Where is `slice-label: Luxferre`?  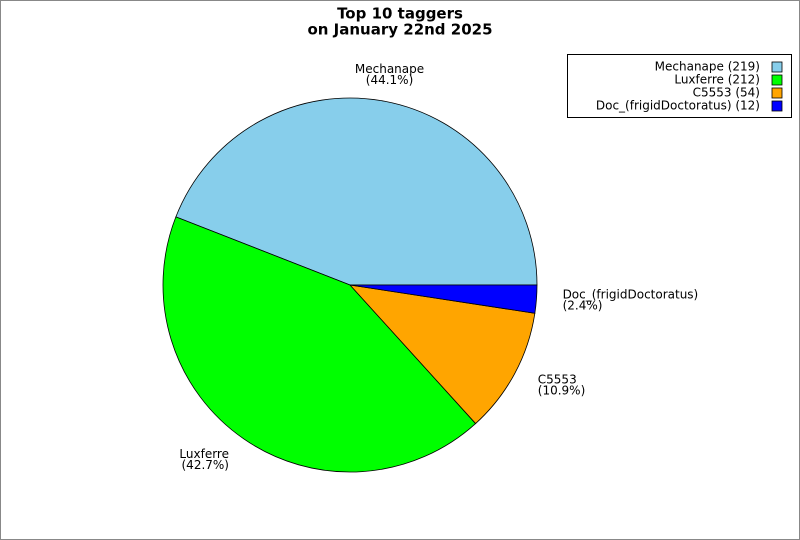 slice-label: Luxferre is located at coordinates (204, 454).